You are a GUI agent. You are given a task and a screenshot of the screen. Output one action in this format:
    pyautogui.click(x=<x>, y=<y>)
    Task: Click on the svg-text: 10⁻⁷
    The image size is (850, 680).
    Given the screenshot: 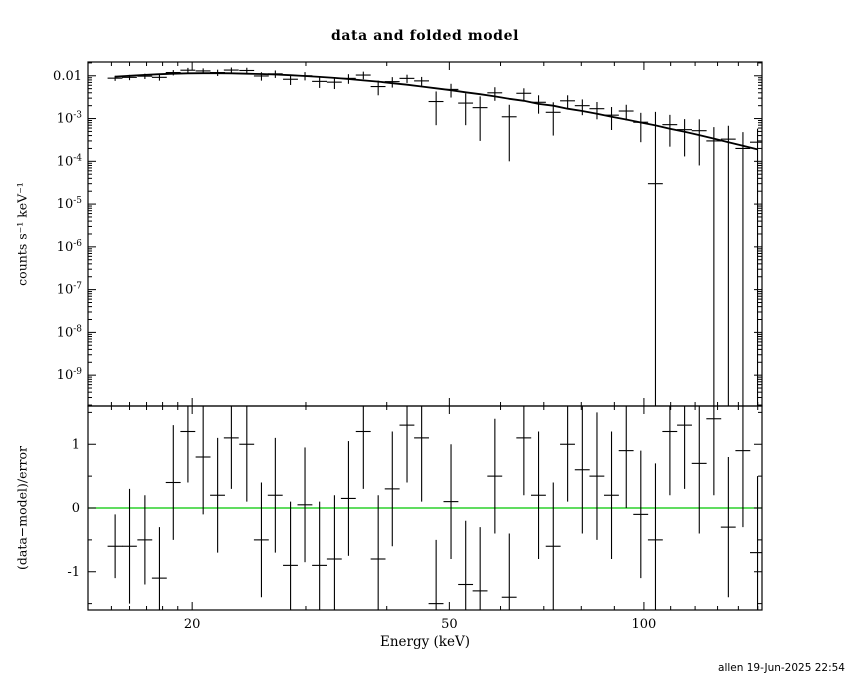 What is the action you would take?
    pyautogui.click(x=70, y=290)
    